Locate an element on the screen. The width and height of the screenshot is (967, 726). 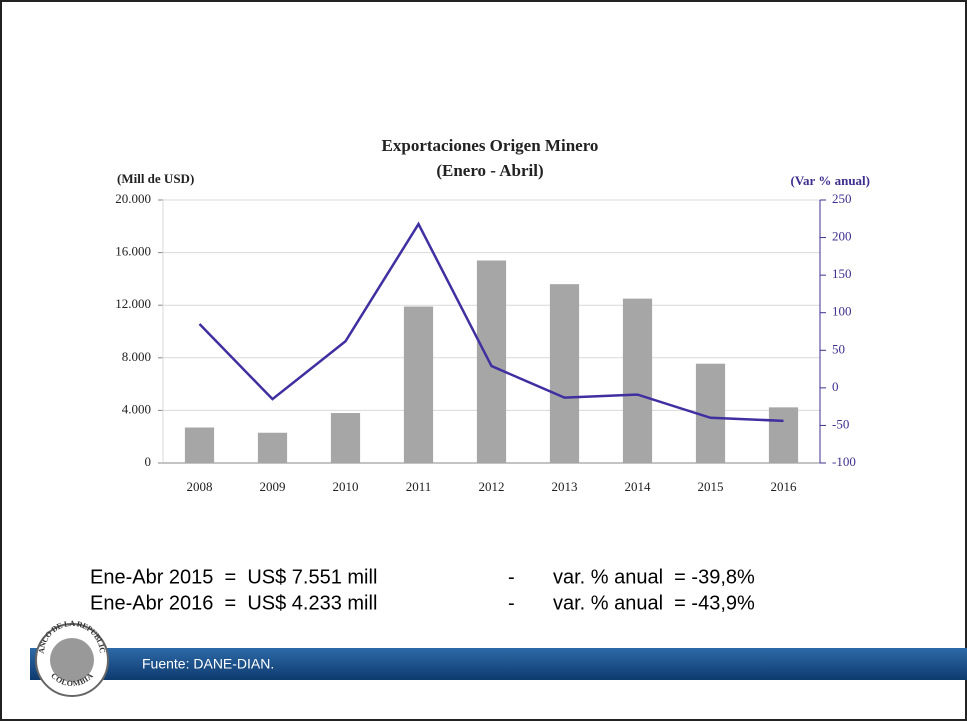
note-right: var. % anual = -43,9% is located at coordinates (654, 603).